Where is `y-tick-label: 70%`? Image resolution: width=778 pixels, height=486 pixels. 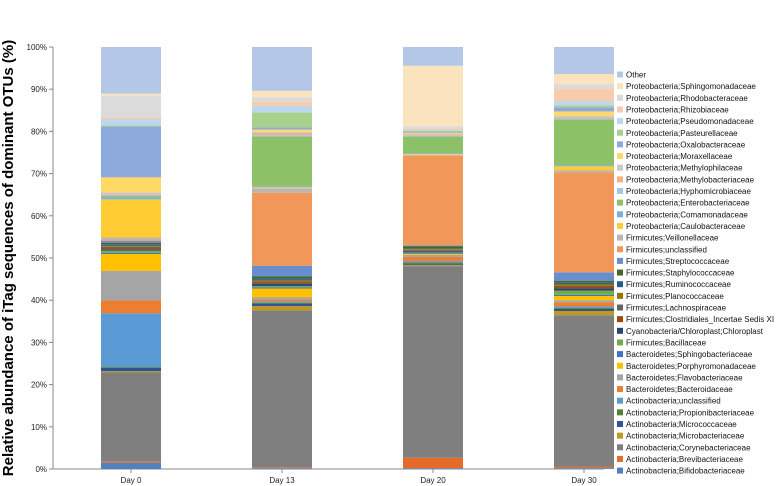
y-tick-label: 70% is located at coordinates (39, 174).